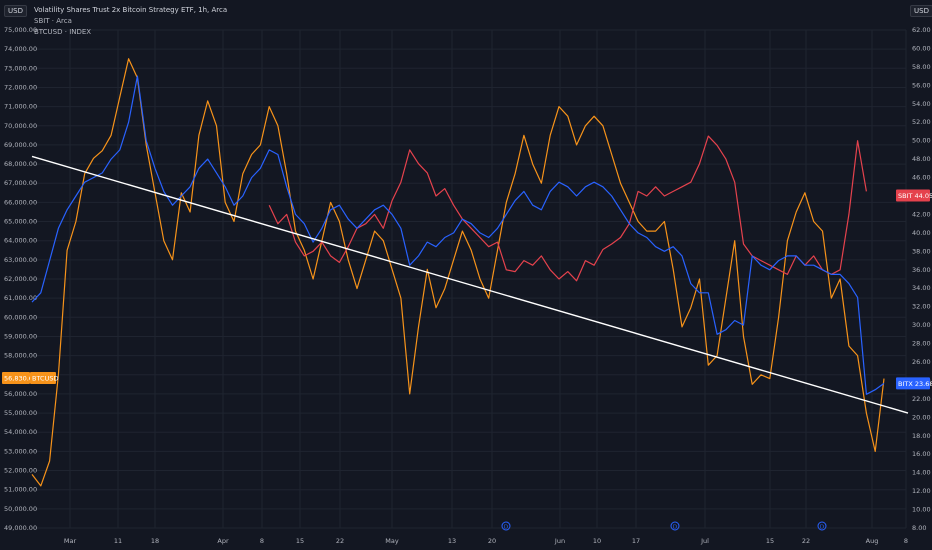  What do you see at coordinates (921, 417) in the screenshot?
I see `right-tick-label: 20.00` at bounding box center [921, 417].